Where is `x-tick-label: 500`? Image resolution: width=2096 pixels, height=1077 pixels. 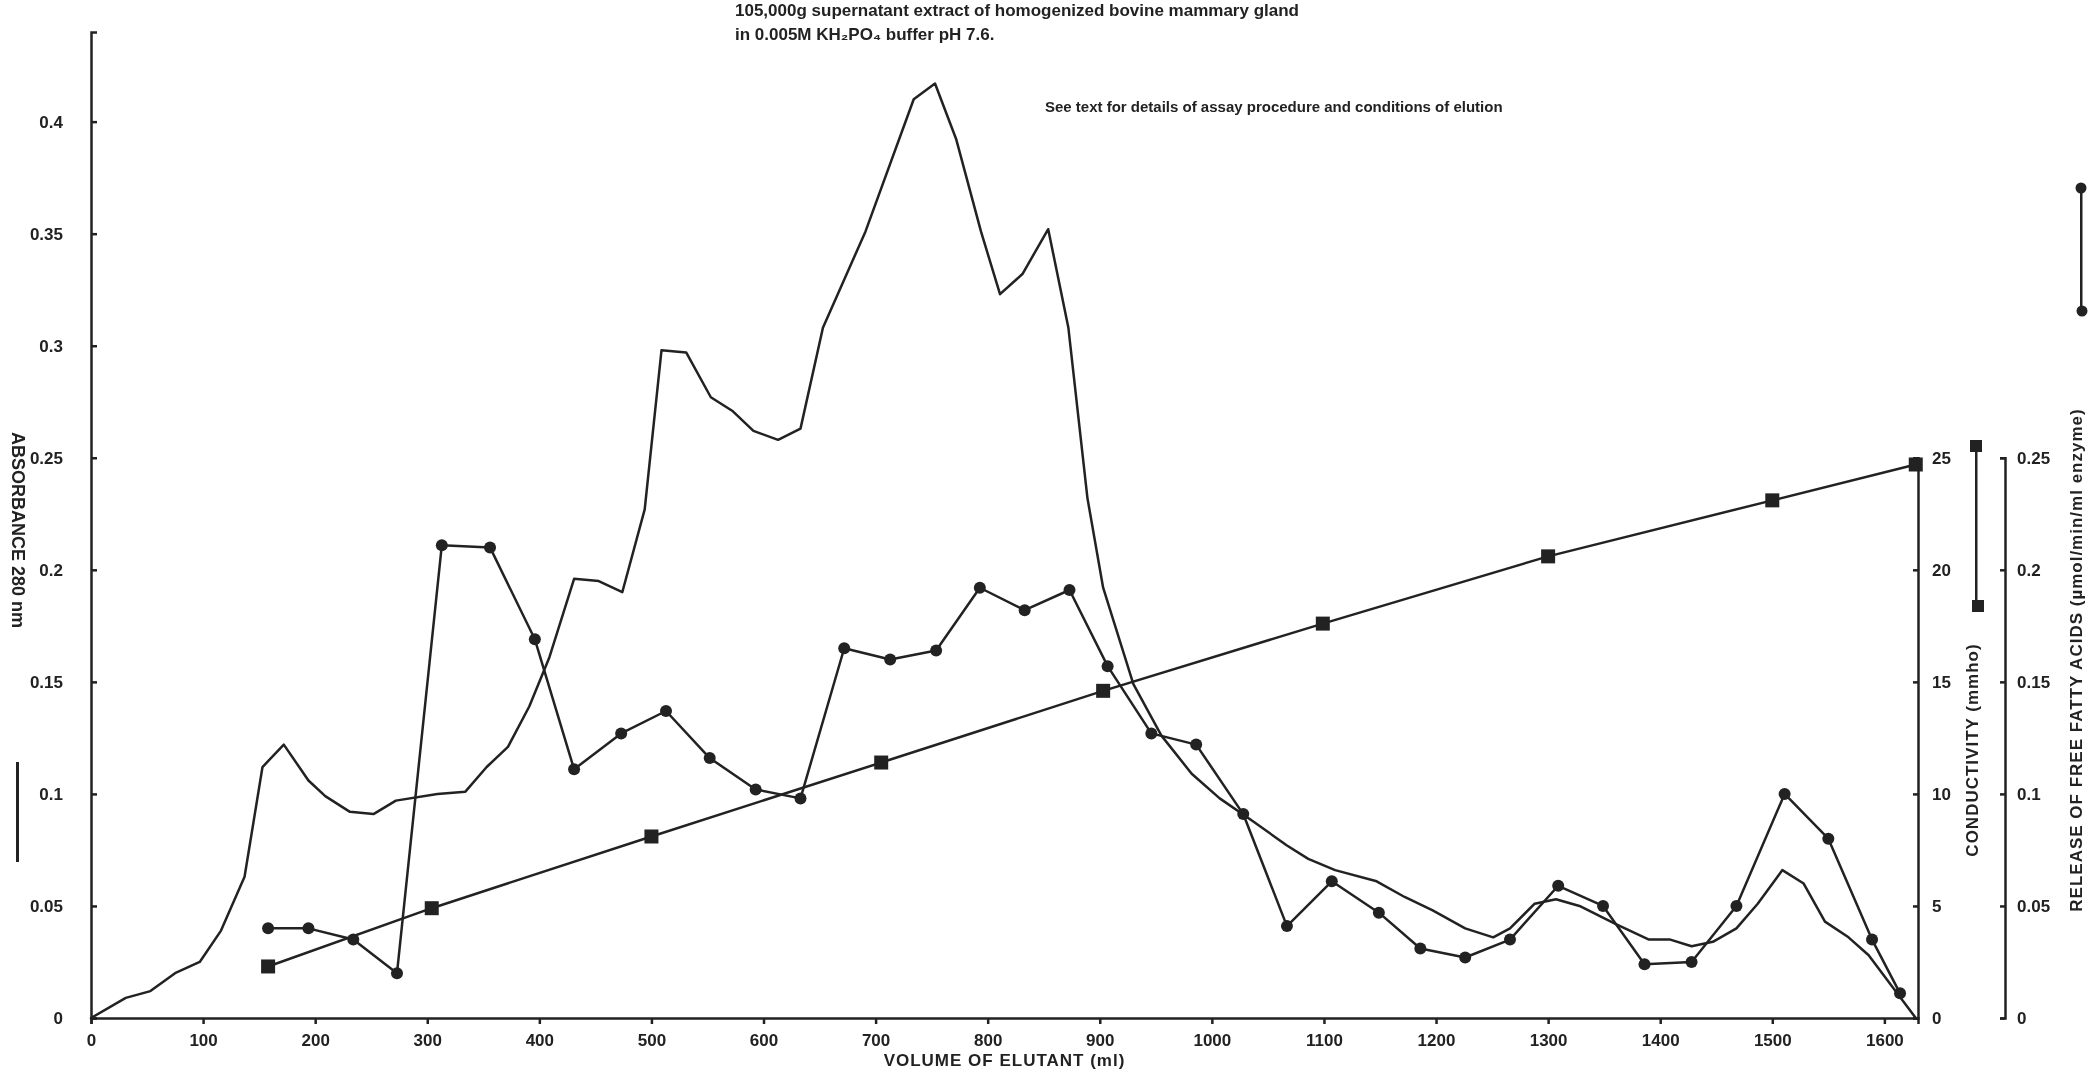
x-tick-label: 500 is located at coordinates (652, 1040).